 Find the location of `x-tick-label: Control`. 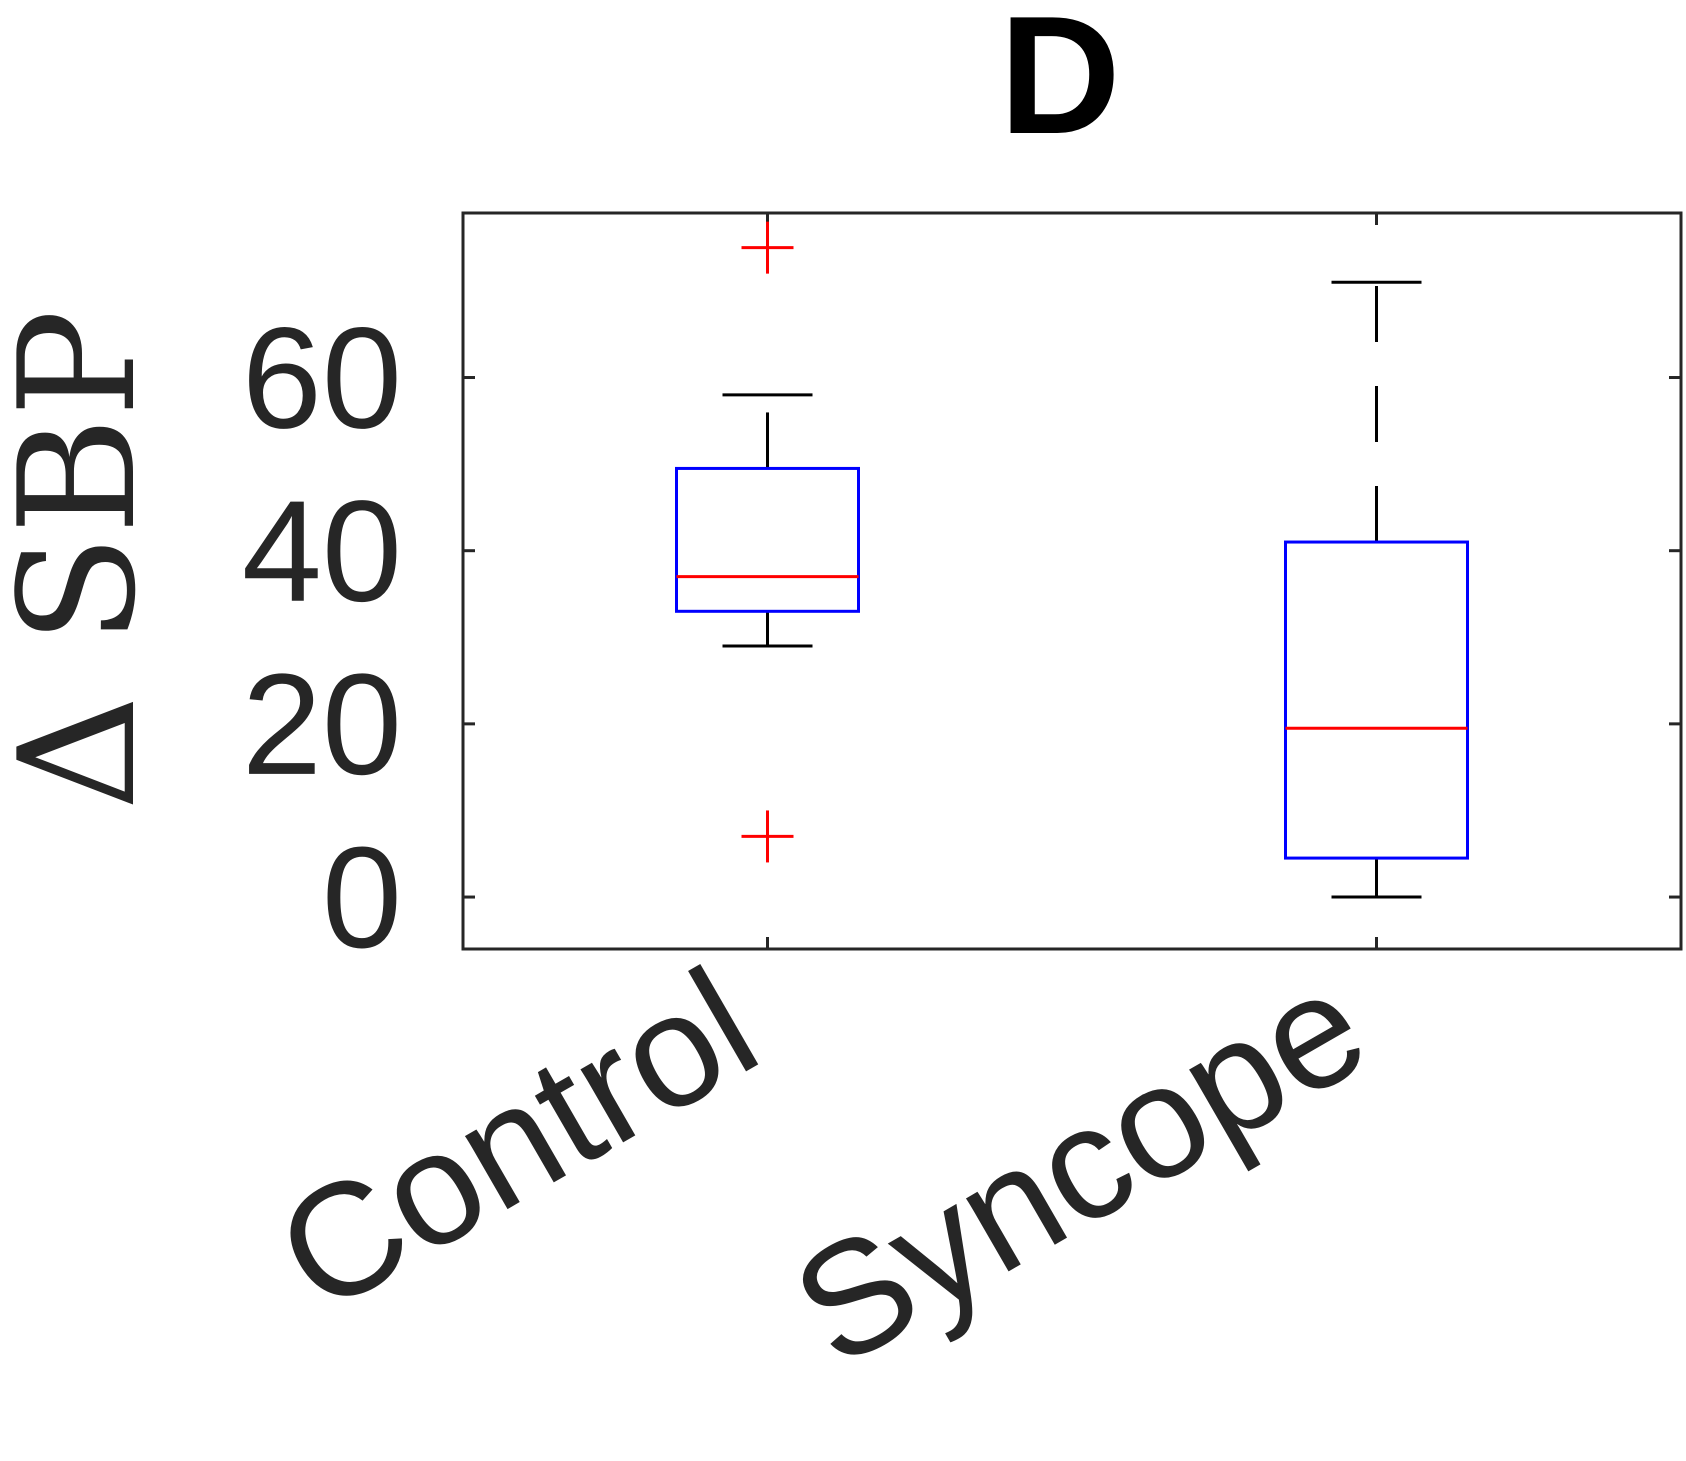

x-tick-label: Control is located at coordinates (516, 1139).